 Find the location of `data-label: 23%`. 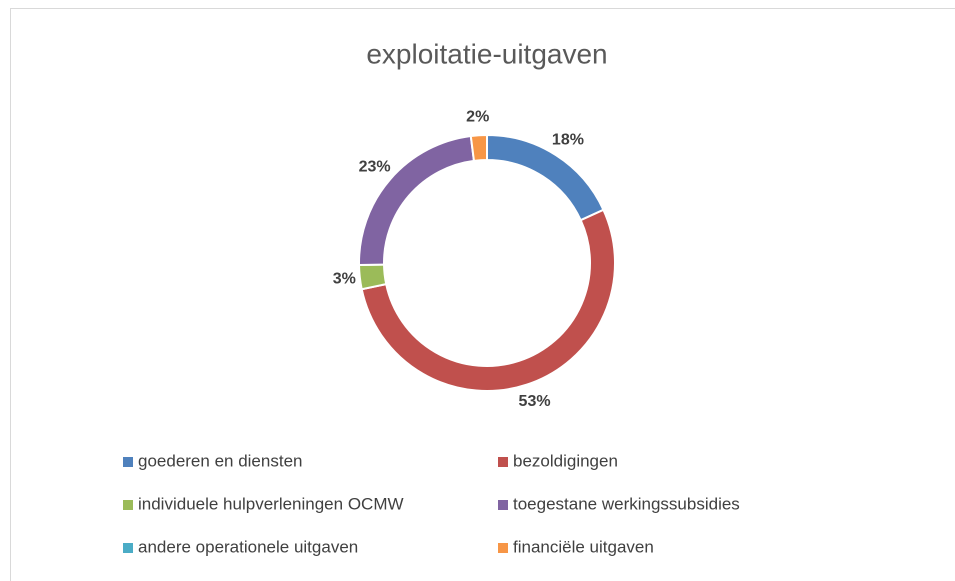

data-label: 23% is located at coordinates (375, 167).